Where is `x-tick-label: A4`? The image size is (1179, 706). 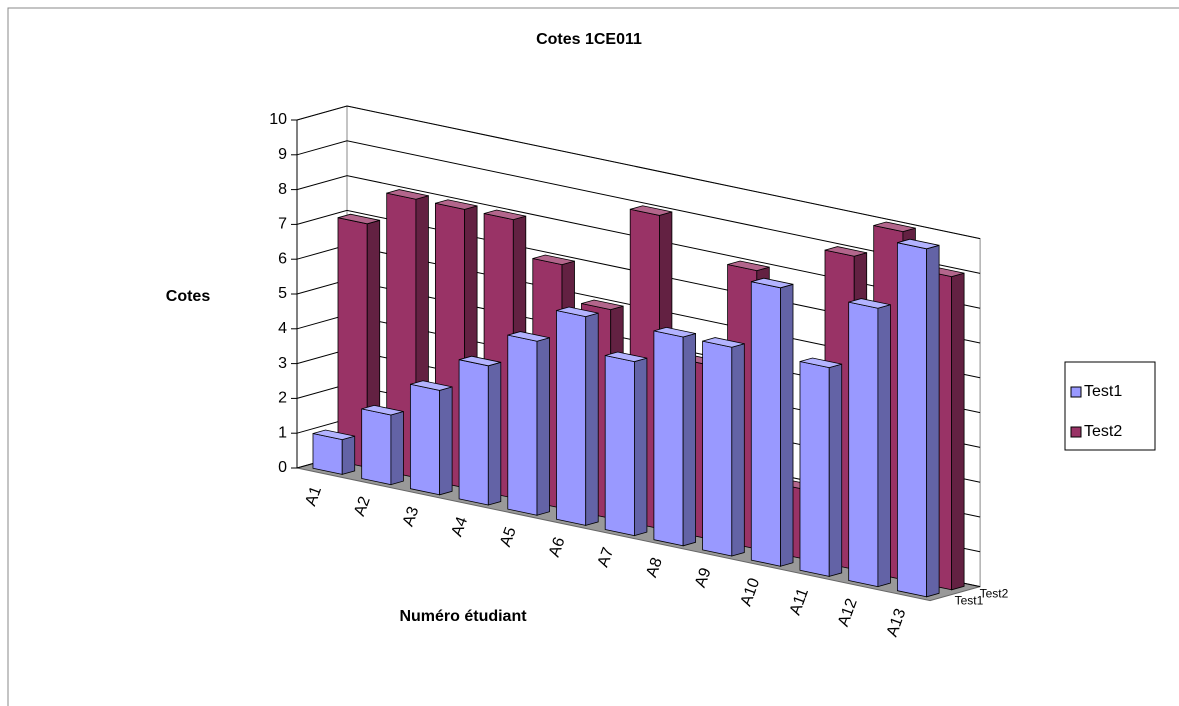 x-tick-label: A4 is located at coordinates (460, 527).